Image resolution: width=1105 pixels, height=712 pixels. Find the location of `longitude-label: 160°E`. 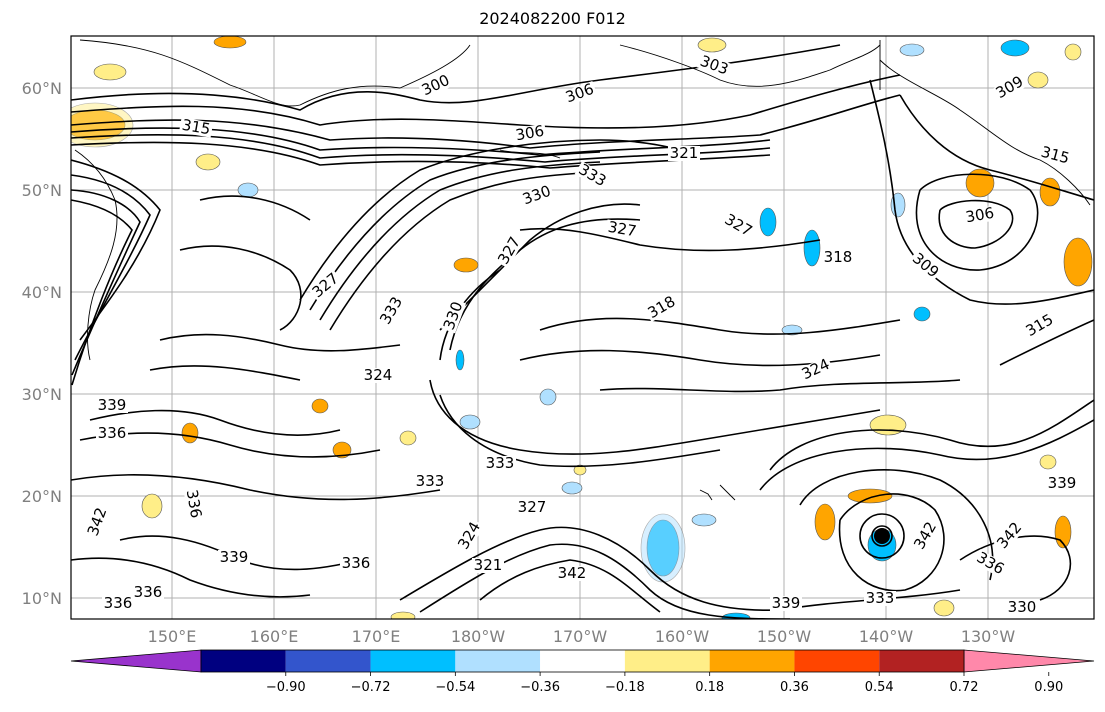

longitude-label: 160°E is located at coordinates (274, 636).